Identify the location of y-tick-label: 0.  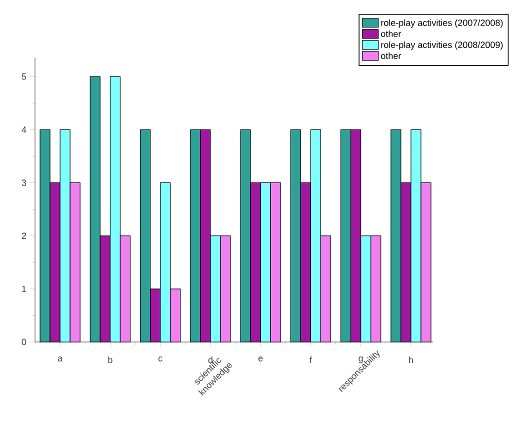
(24, 342).